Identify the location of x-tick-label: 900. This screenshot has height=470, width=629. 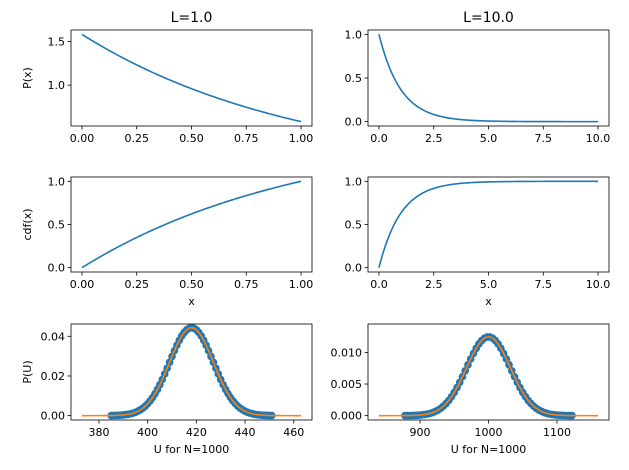
(420, 432).